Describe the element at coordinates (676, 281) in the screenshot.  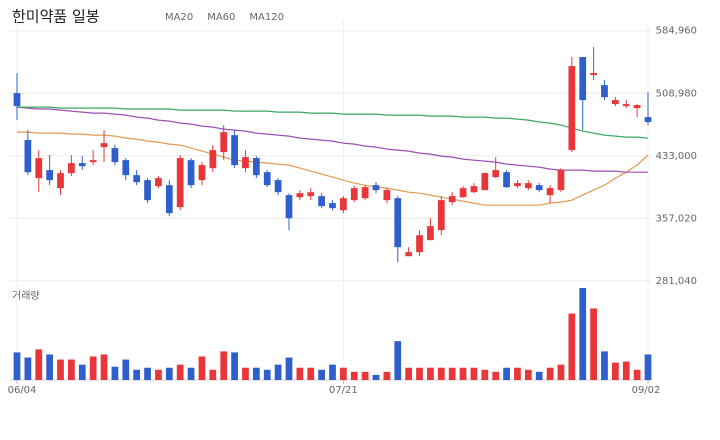
I see `y-tick-label: 281,040` at that location.